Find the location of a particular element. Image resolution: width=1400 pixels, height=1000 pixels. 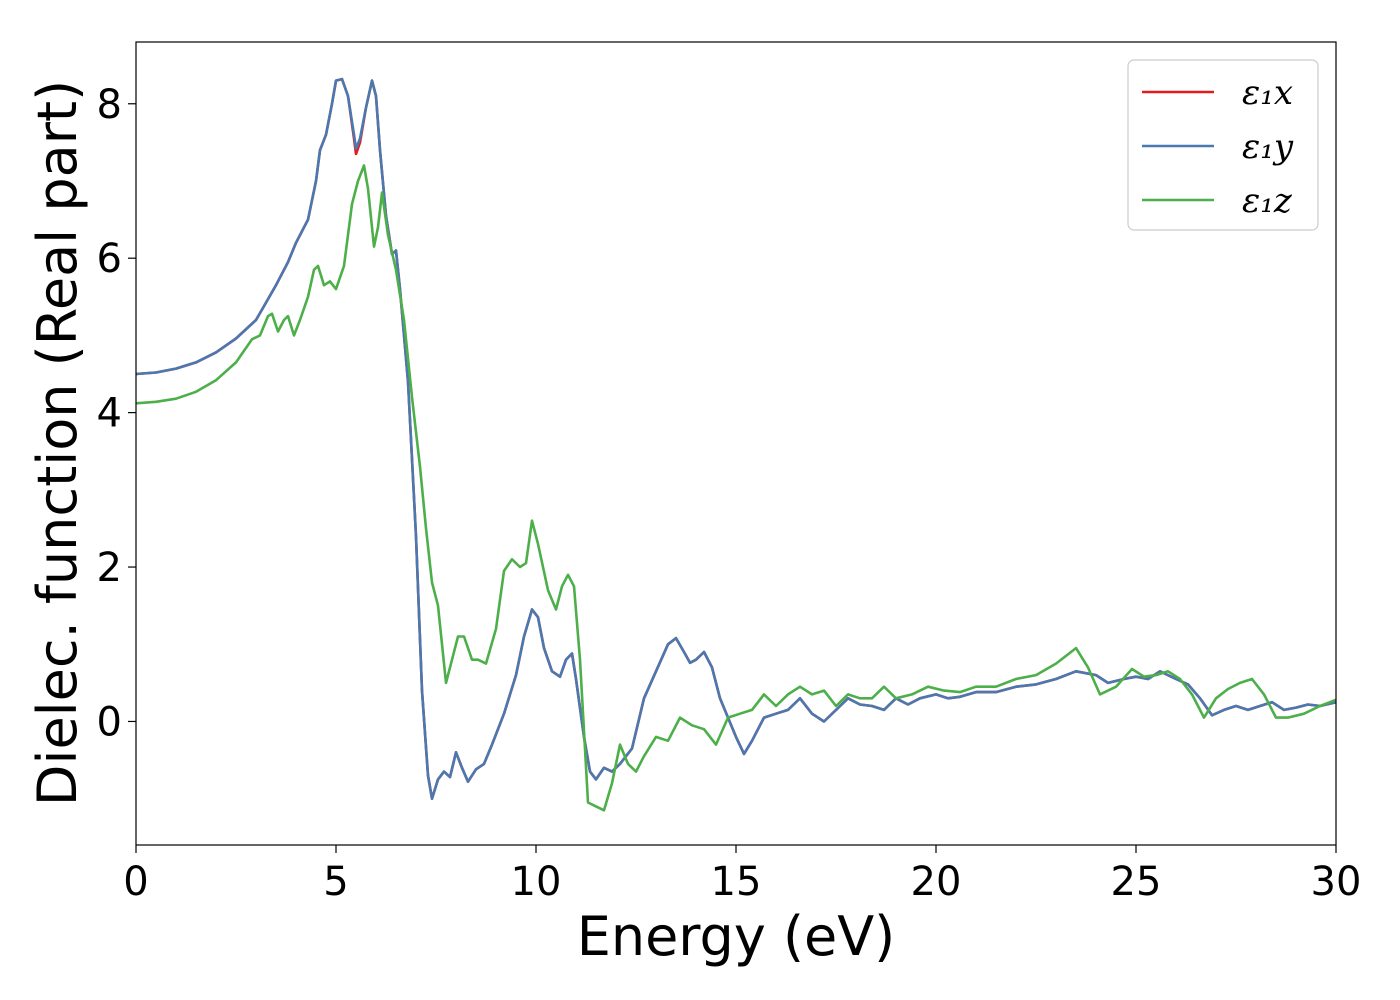

legend-label-3: ε₁z is located at coordinates (1267, 201).